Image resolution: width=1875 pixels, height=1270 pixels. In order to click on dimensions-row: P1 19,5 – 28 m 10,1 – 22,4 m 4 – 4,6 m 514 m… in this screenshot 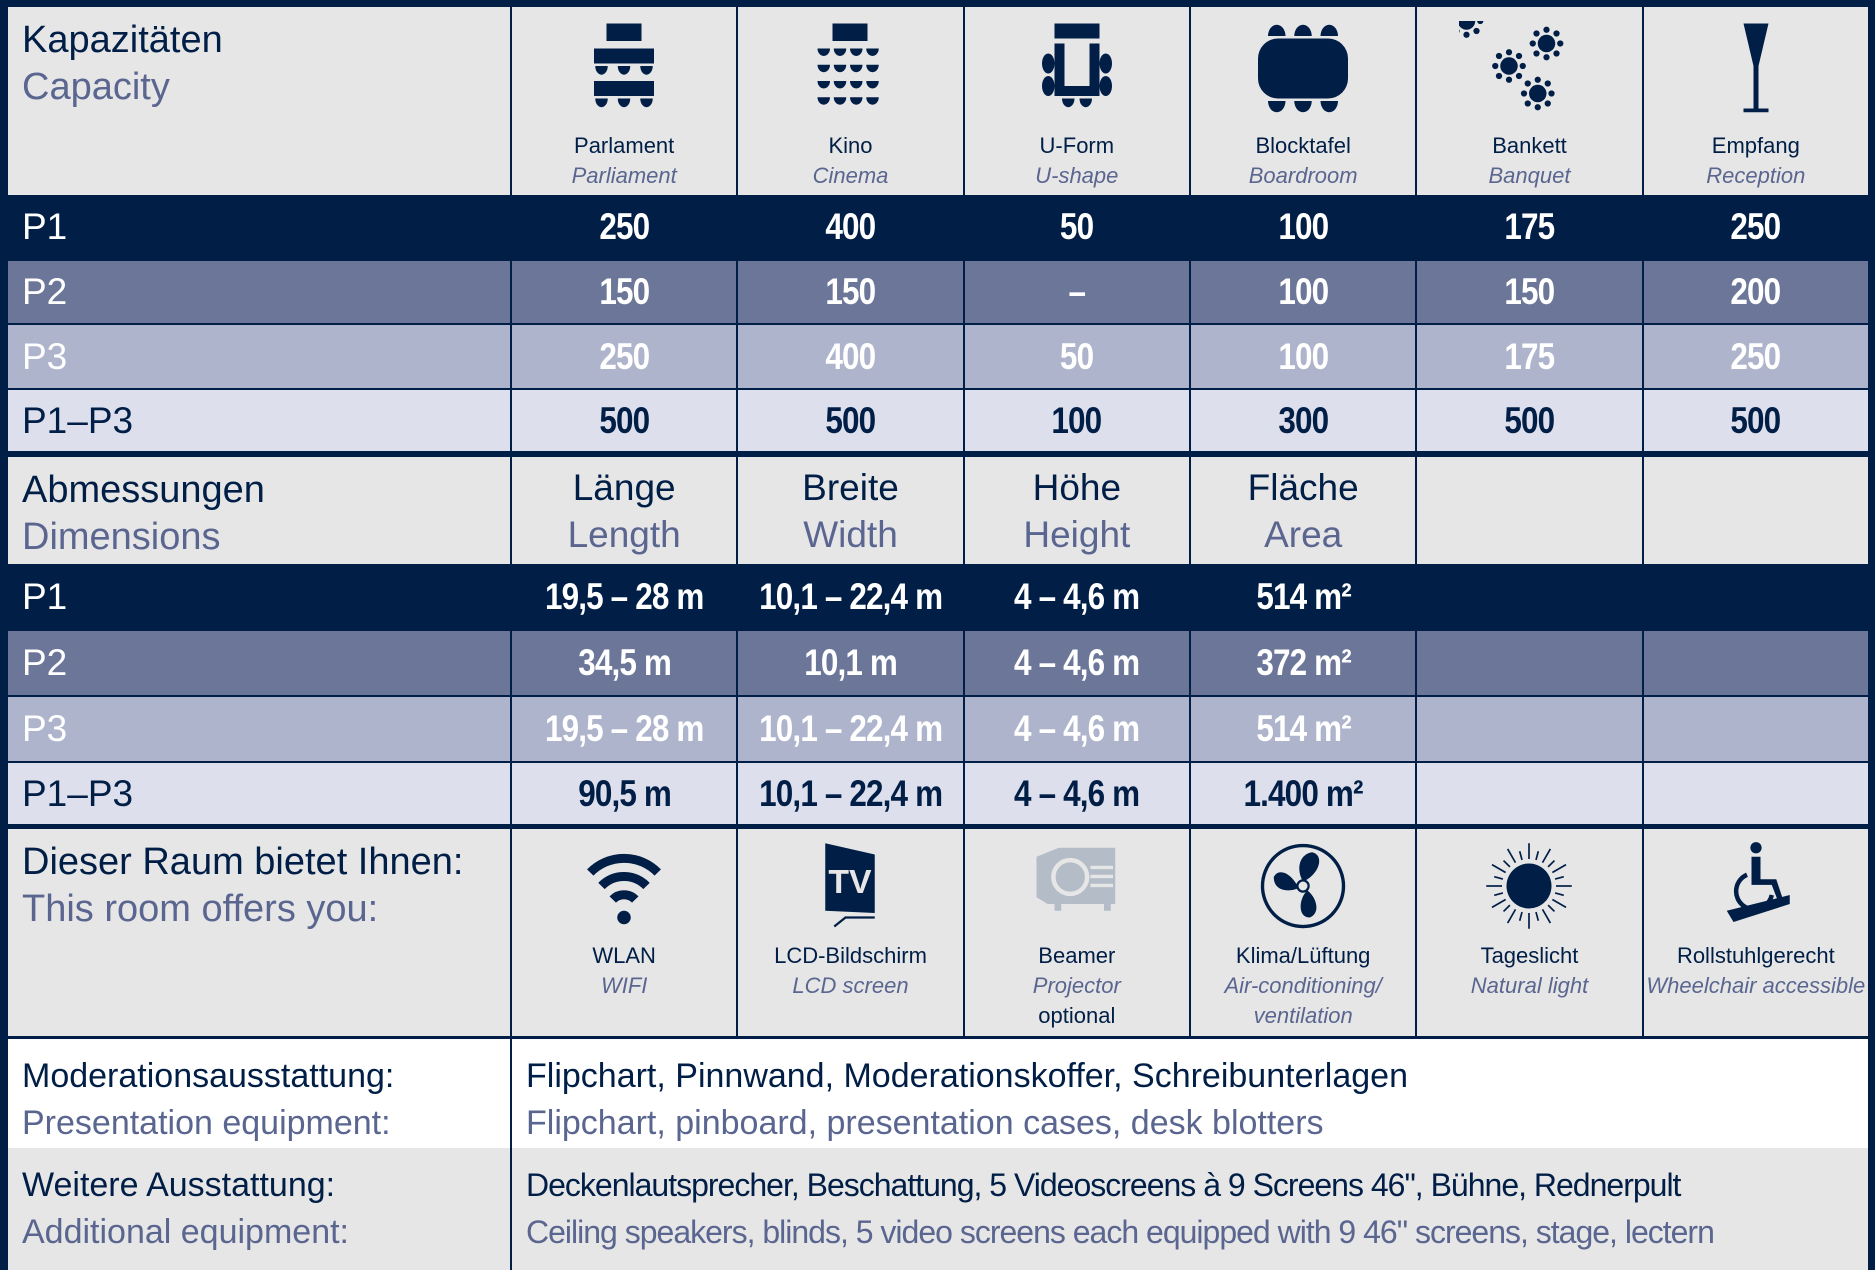, I will do `click(938, 596)`.